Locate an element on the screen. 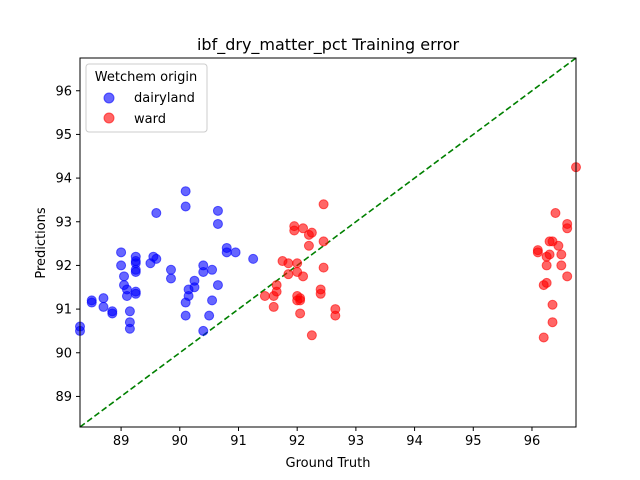  legend-box is located at coordinates (146, 98).